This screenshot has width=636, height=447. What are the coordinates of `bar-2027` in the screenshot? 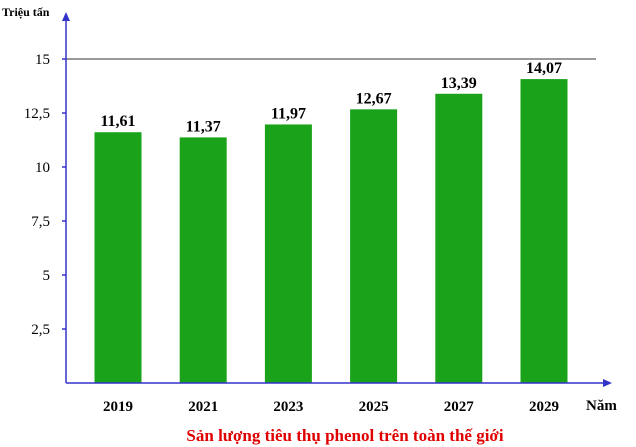 It's located at (459, 238).